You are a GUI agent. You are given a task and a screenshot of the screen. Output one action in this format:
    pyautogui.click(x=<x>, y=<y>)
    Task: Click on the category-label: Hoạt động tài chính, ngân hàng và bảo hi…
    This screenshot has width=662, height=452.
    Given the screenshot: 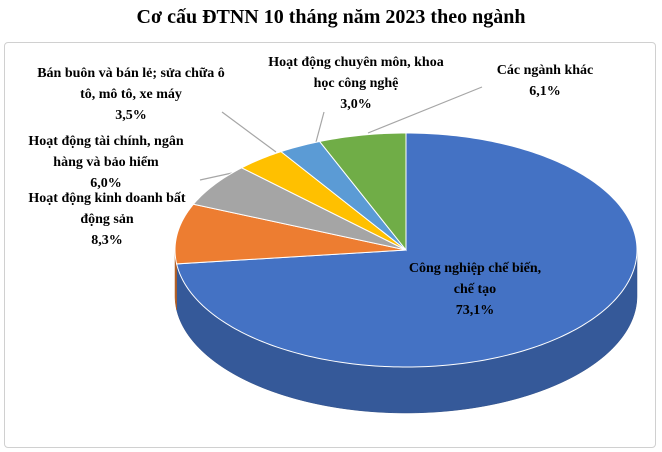 What is the action you would take?
    pyautogui.click(x=106, y=152)
    